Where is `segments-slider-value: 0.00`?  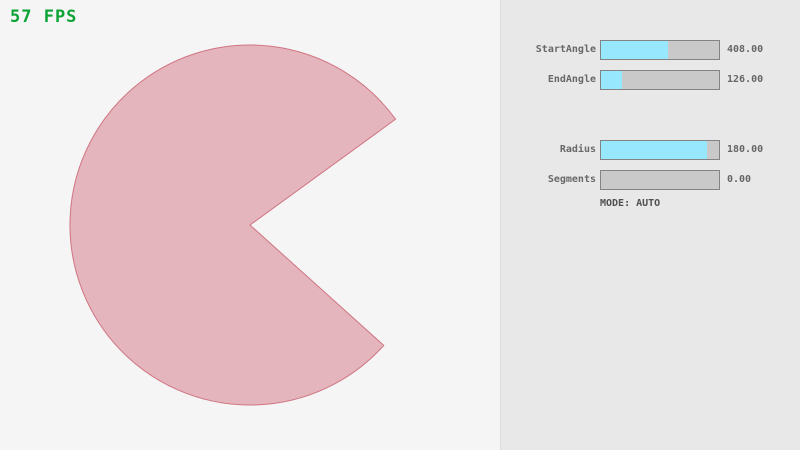 segments-slider-value: 0.00 is located at coordinates (739, 179).